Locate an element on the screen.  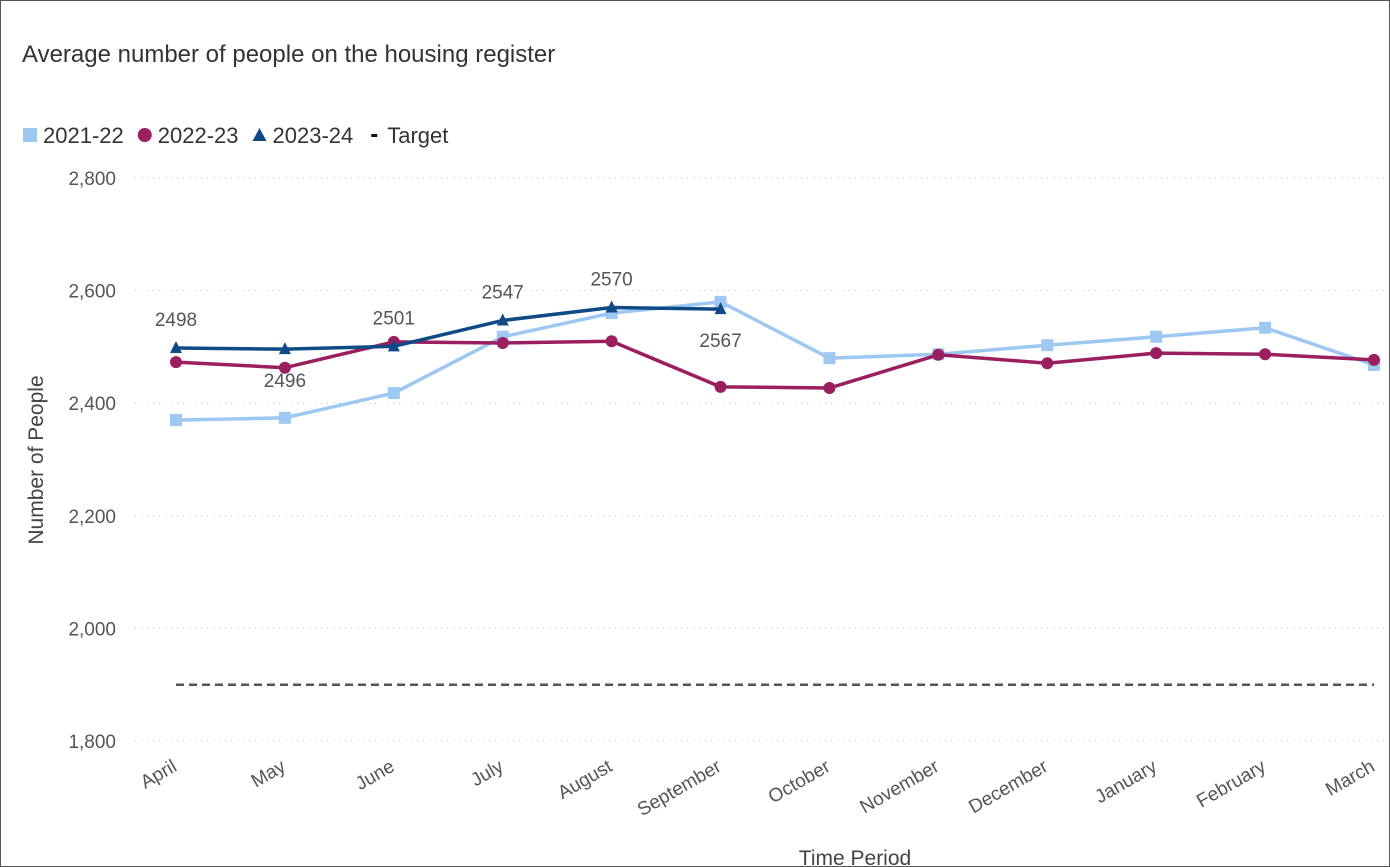
y-tick-label: 1,800 is located at coordinates (92, 742).